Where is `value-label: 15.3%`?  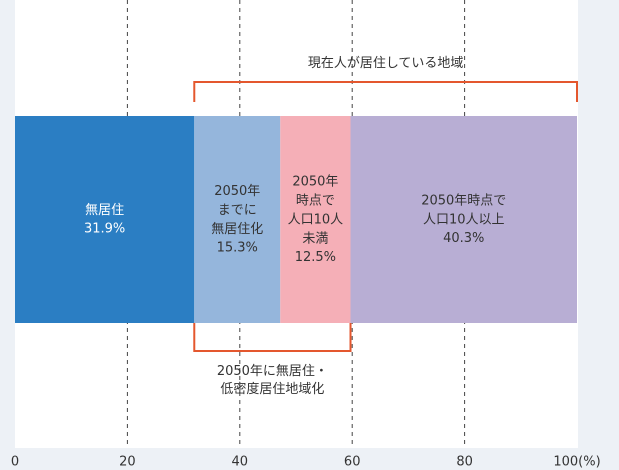
value-label: 15.3% is located at coordinates (237, 248).